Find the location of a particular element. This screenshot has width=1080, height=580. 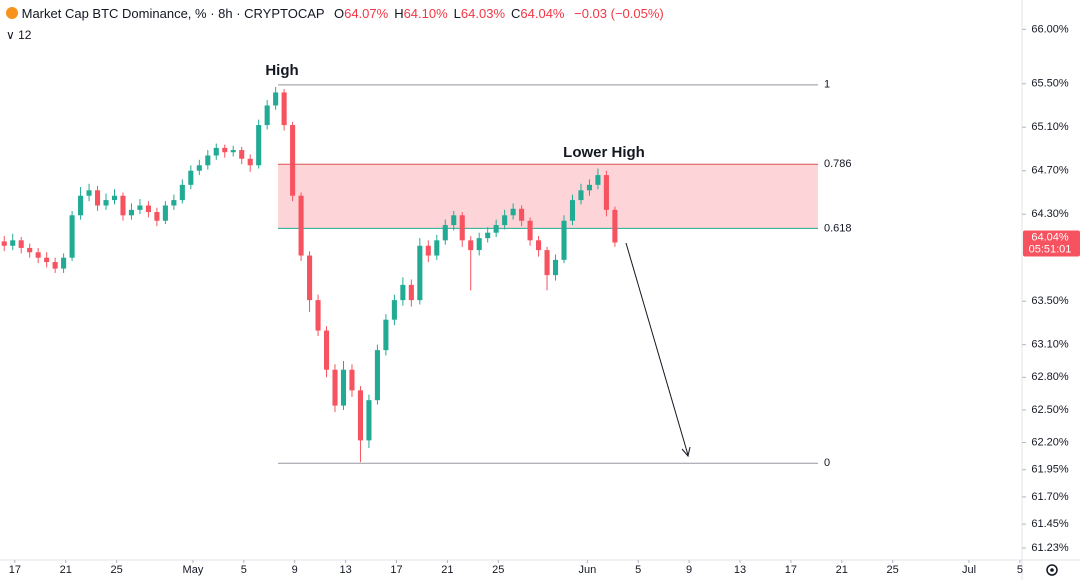

legend-key: O is located at coordinates (339, 13).